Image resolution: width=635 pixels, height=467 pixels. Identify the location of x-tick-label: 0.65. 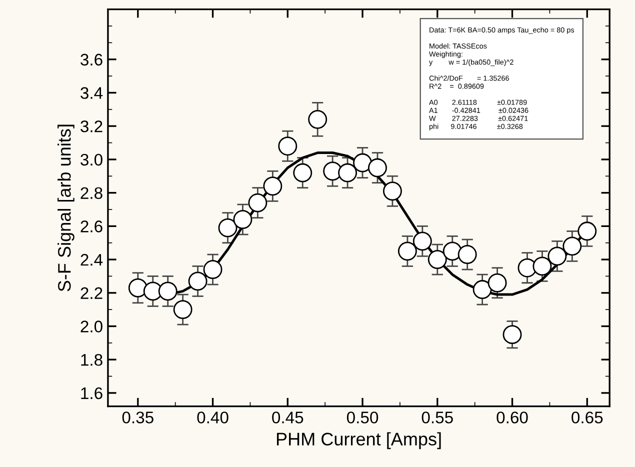
(587, 418).